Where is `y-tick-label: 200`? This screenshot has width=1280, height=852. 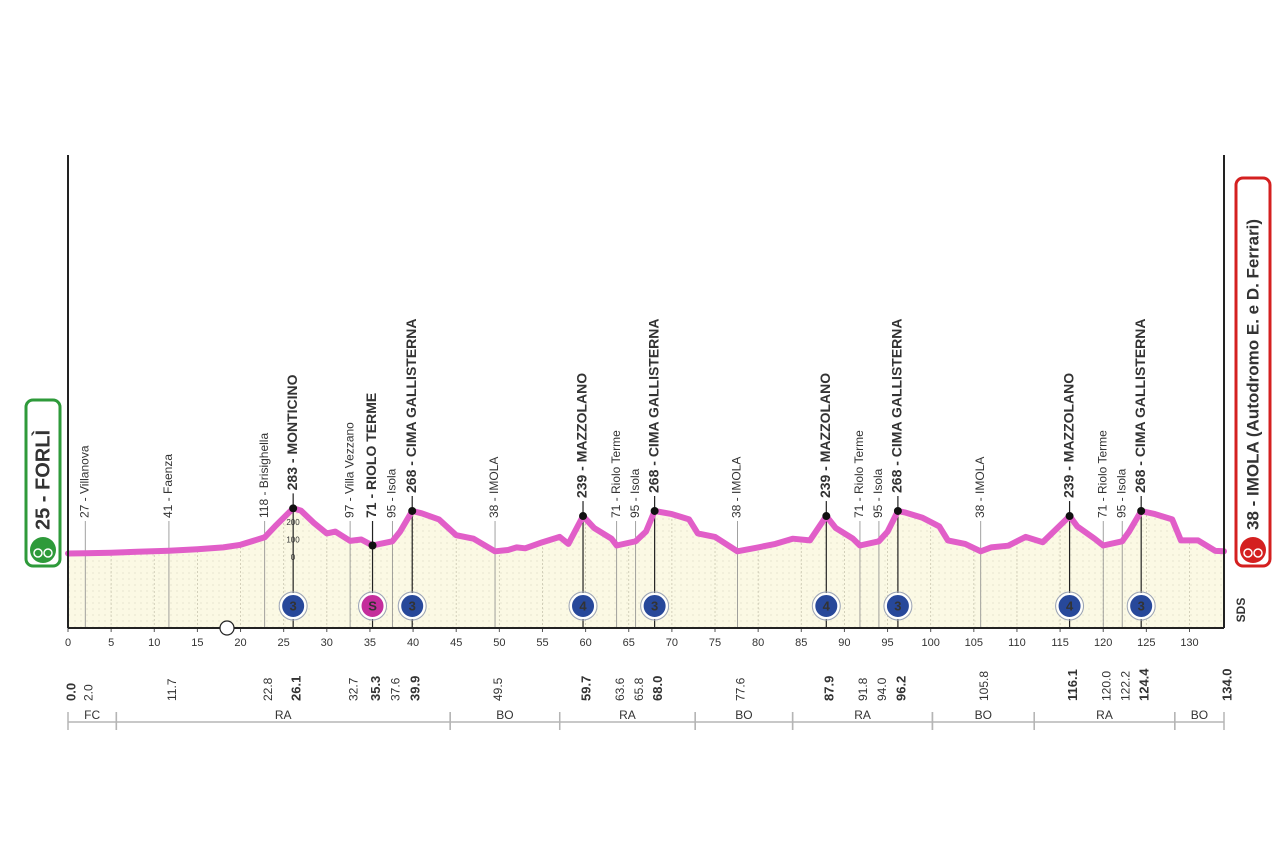 y-tick-label: 200 is located at coordinates (293, 522).